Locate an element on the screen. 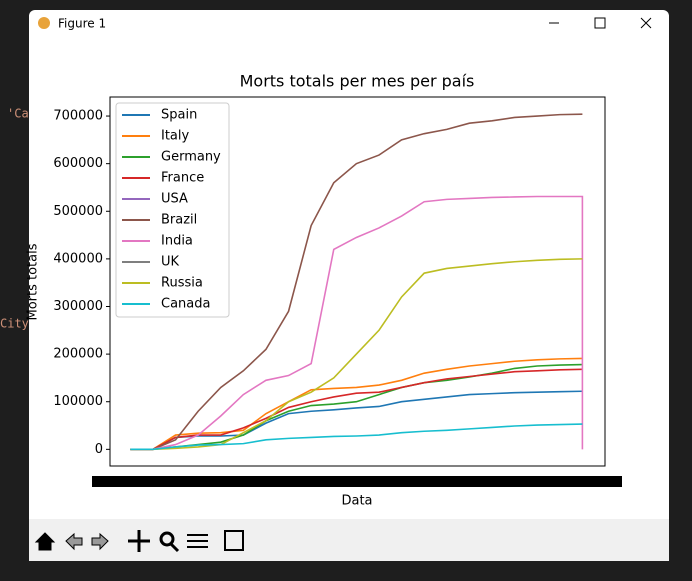 This screenshot has width=692, height=581. y-tick-label: 100000 is located at coordinates (78, 401).